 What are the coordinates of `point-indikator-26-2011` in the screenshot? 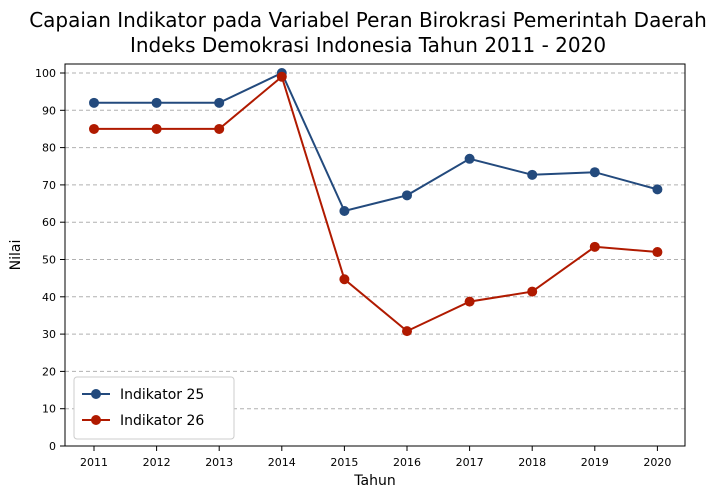 It's located at (94, 128).